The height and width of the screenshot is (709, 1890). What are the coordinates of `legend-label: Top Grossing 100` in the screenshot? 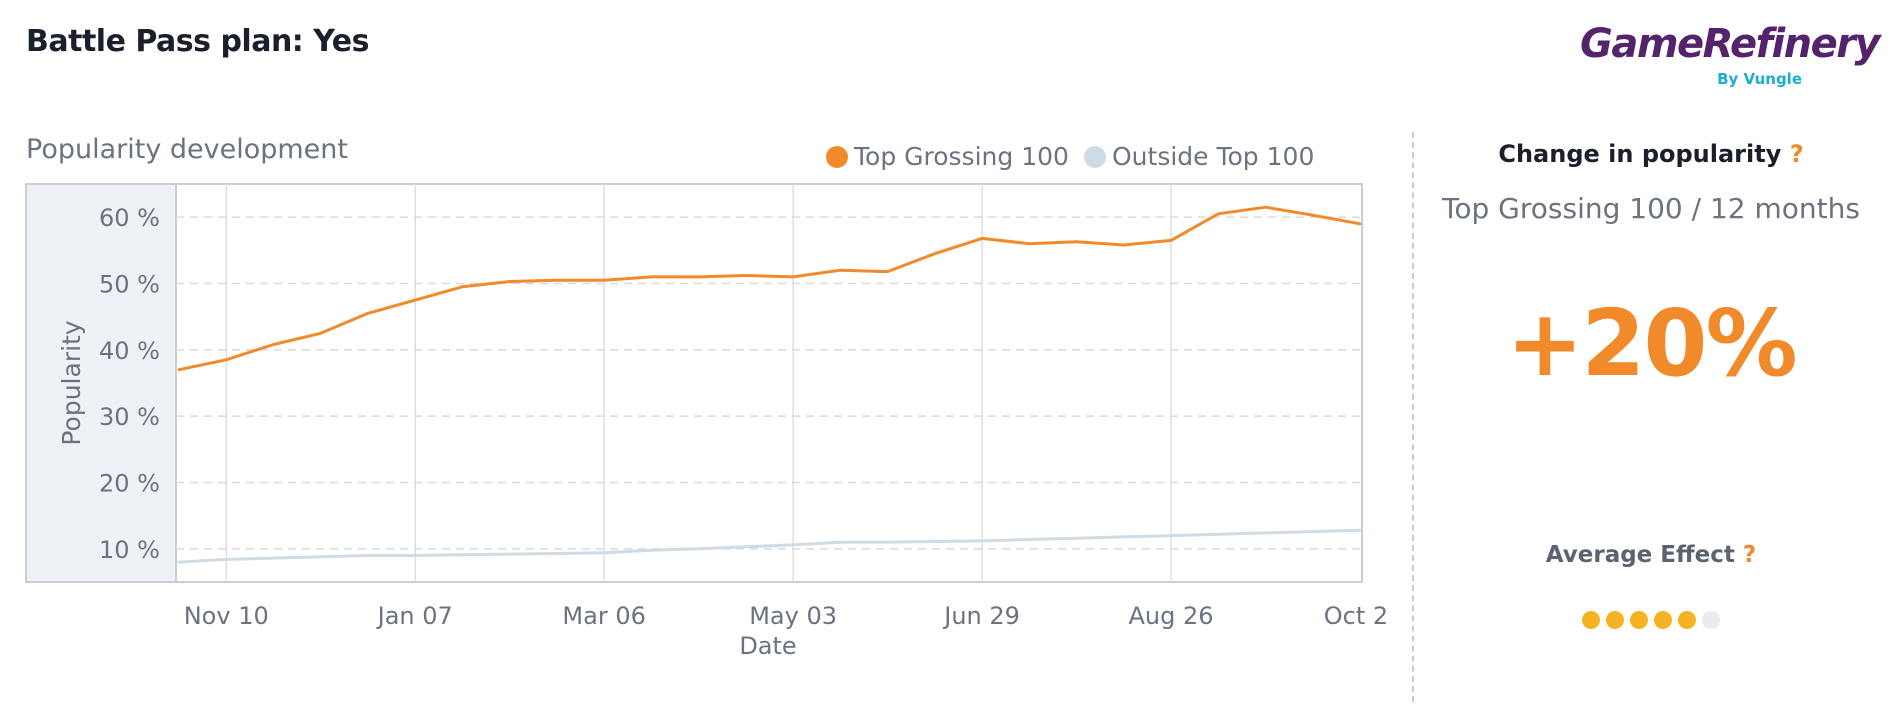 It's located at (961, 156).